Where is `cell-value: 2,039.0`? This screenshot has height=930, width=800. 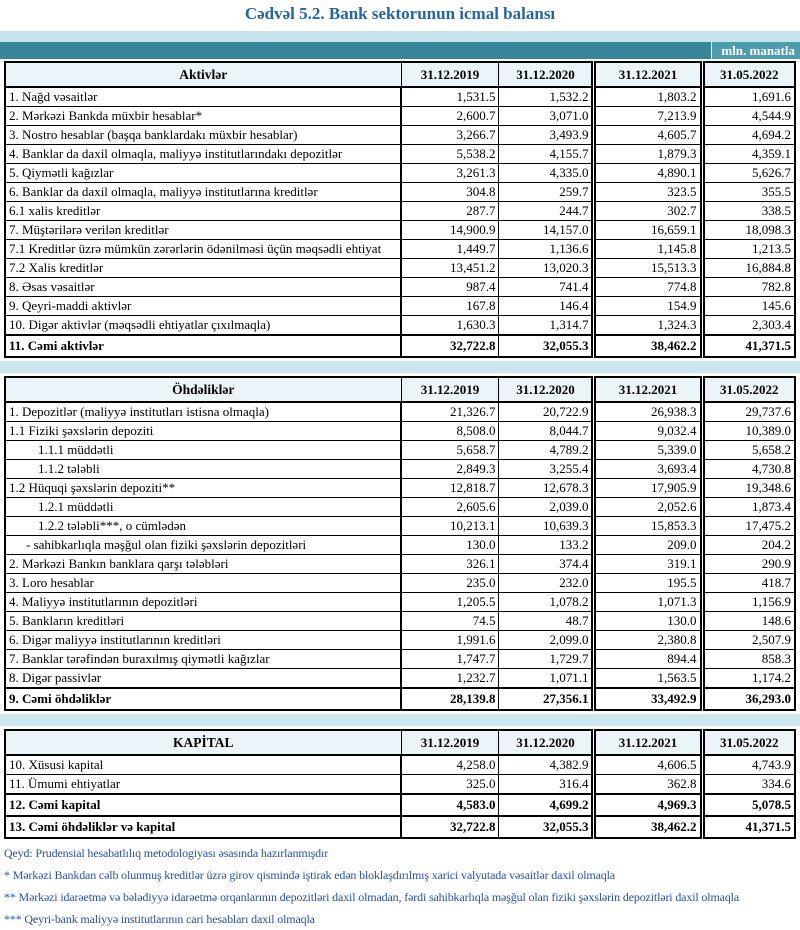
cell-value: 2,039.0 is located at coordinates (546, 507).